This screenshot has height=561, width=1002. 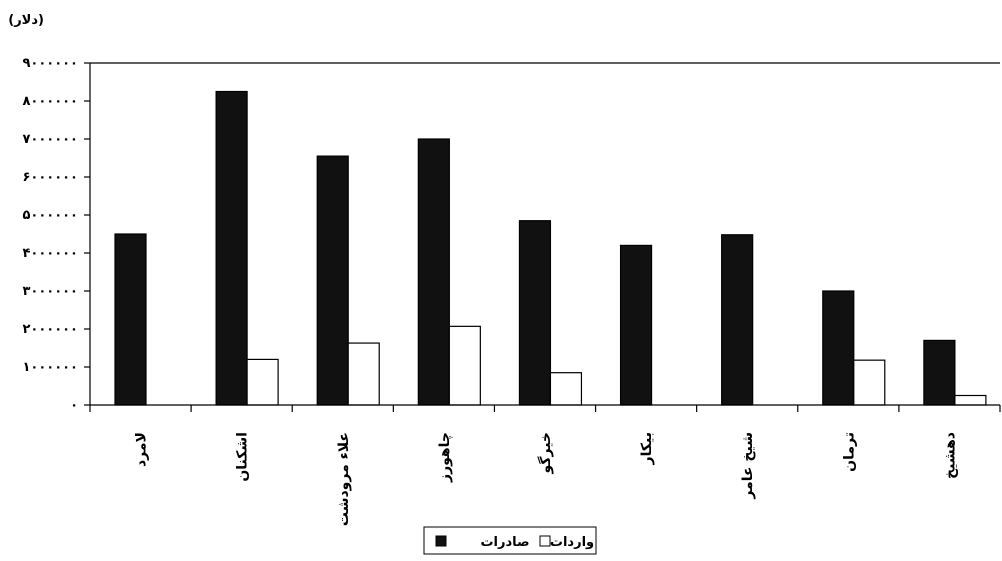 What do you see at coordinates (50, 367) in the screenshot?
I see `y-tick-label: ۱۰۰۰۰۰۰` at bounding box center [50, 367].